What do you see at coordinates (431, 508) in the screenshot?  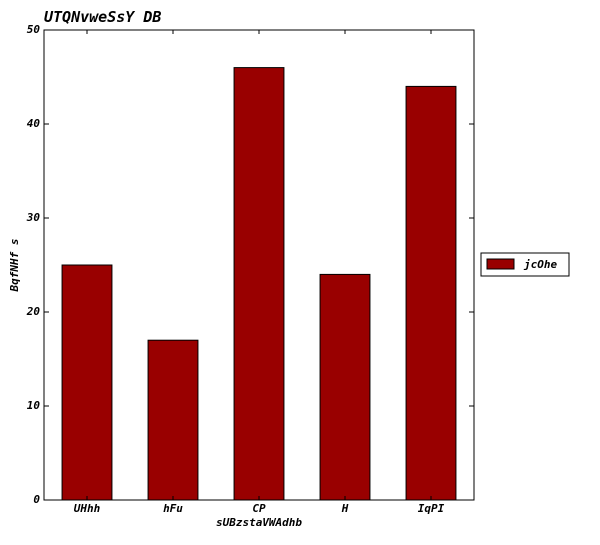 I see `x-tick-label: IqPI` at bounding box center [431, 508].